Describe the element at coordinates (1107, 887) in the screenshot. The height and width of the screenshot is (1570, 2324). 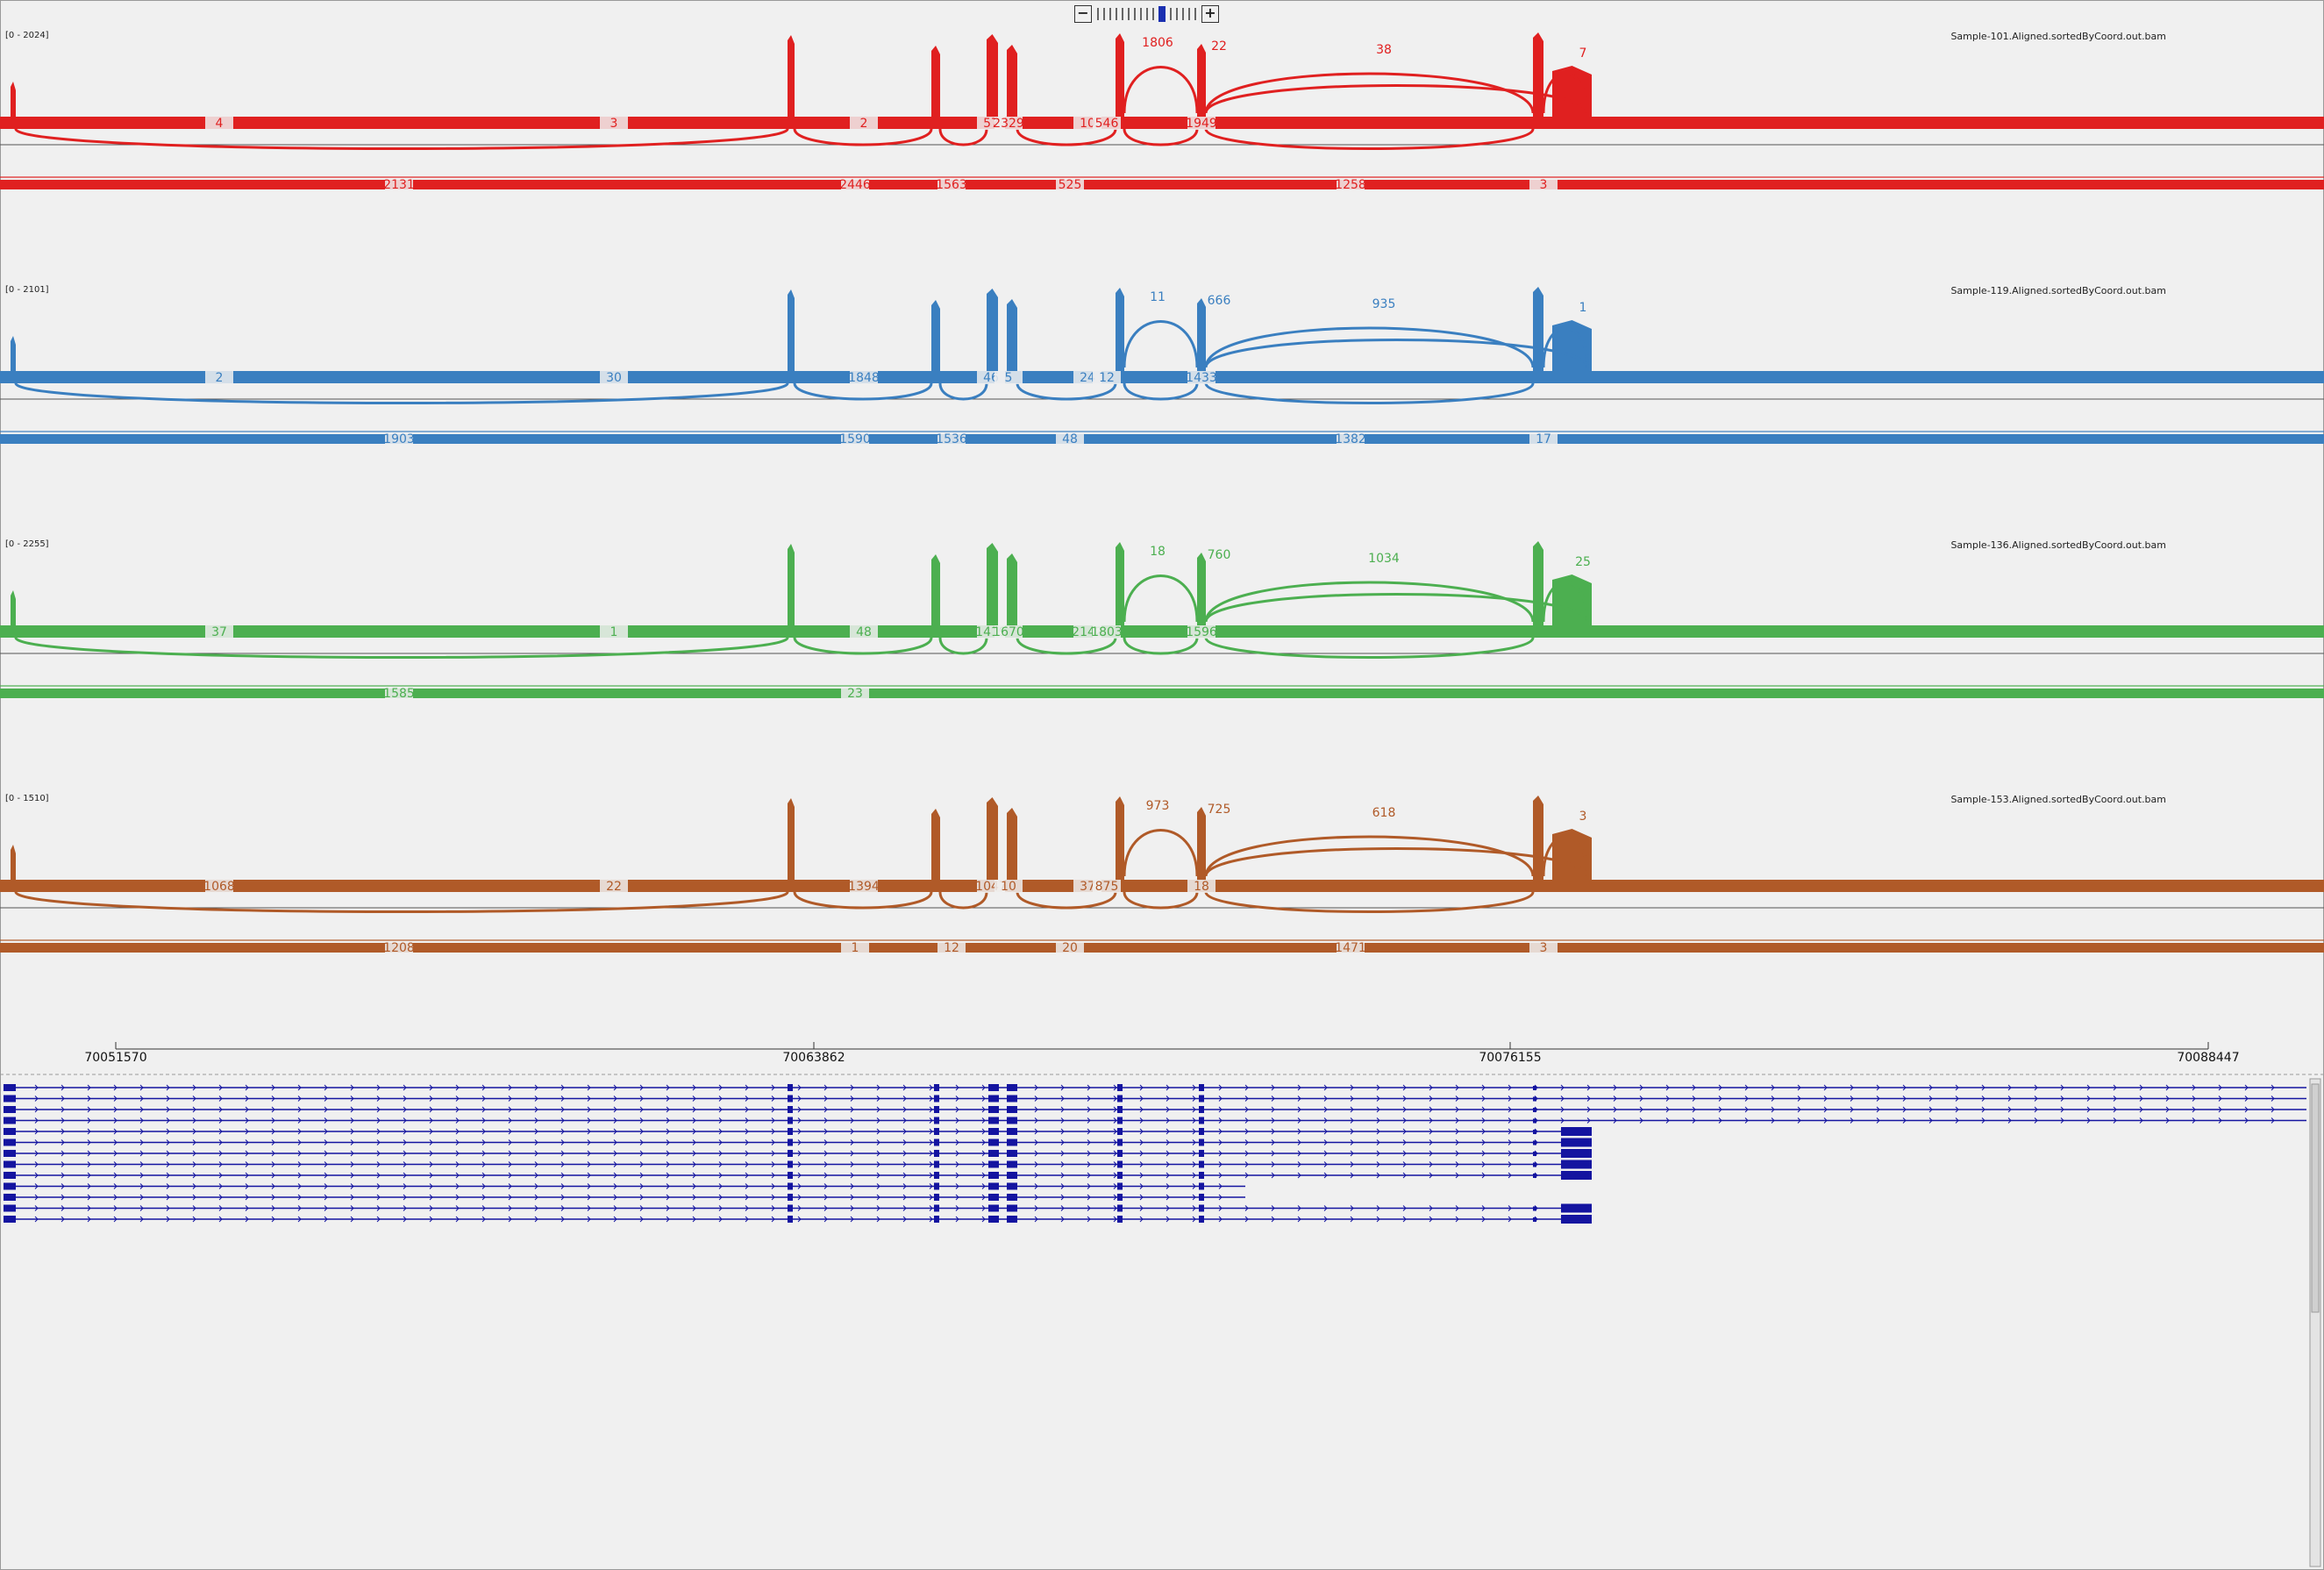
I see `junction-count-label: 875` at that location.